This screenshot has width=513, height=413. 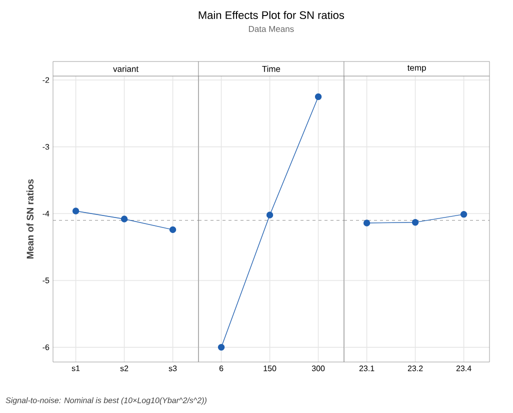 I want to click on x-axis-title: temp, so click(x=416, y=68).